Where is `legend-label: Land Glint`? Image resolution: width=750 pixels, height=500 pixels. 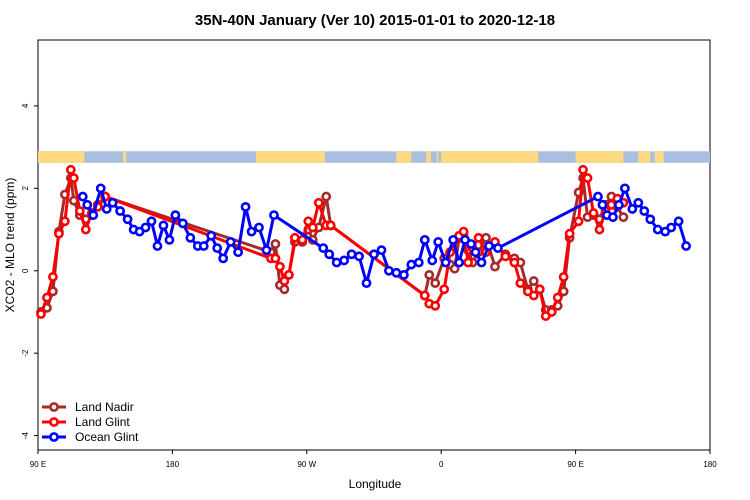 legend-label: Land Glint is located at coordinates (102, 422).